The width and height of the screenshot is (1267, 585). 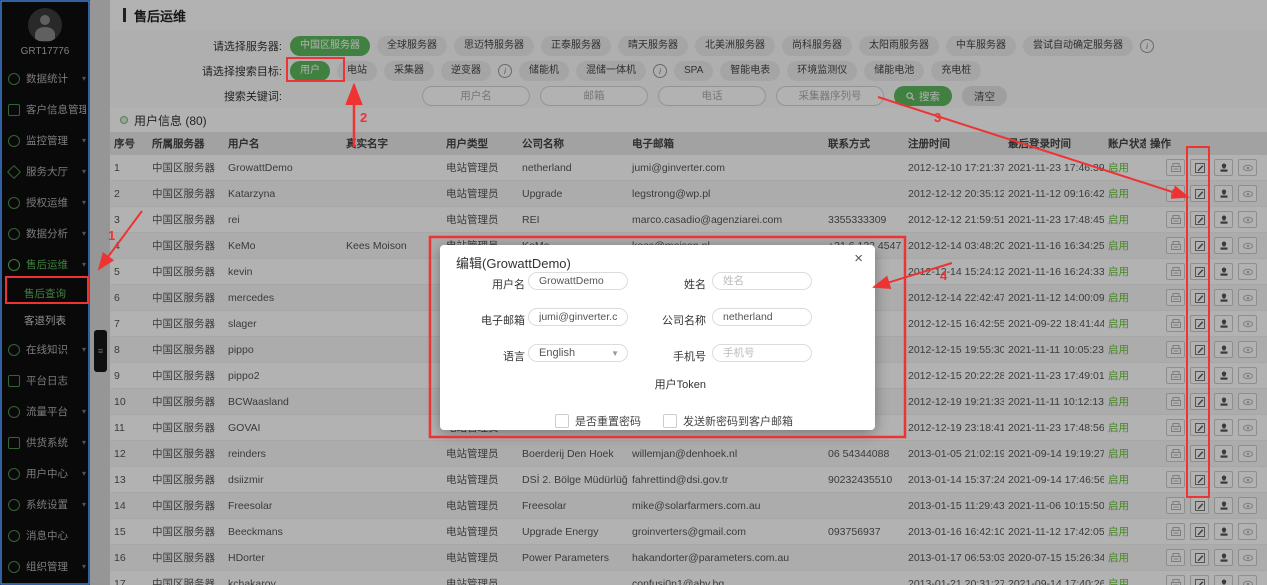 What do you see at coordinates (694, 71) in the screenshot?
I see `target-pill: SPA` at bounding box center [694, 71].